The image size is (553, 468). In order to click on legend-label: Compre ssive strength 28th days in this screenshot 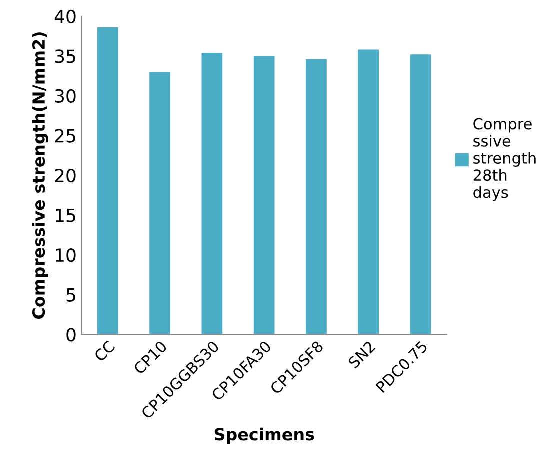, I will do `click(505, 160)`.